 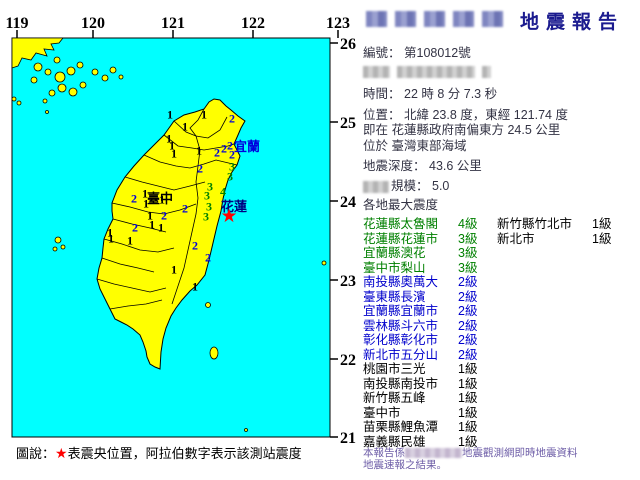 What do you see at coordinates (462, 130) in the screenshot?
I see `location-line2: 即在 花蓮縣政府南偏東方 24.5 公里` at bounding box center [462, 130].